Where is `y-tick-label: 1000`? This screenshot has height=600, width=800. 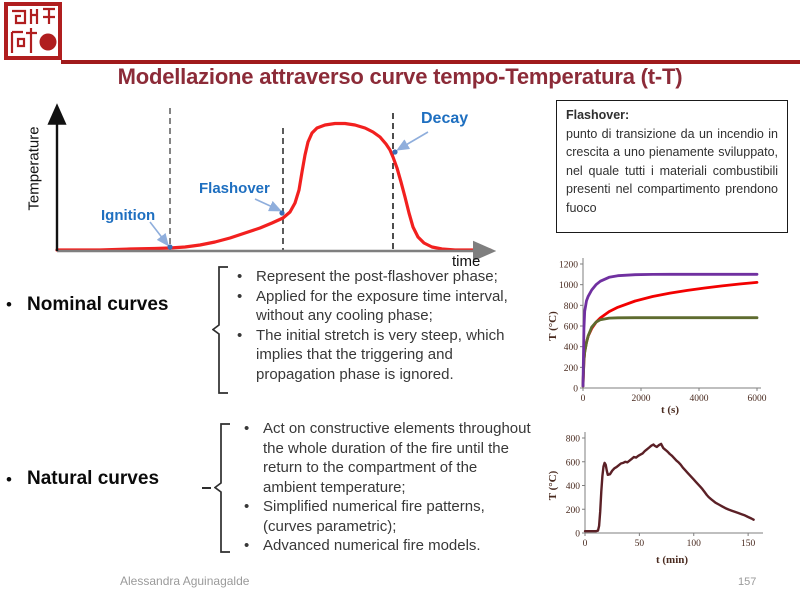 y-tick-label: 1000 is located at coordinates (568, 286).